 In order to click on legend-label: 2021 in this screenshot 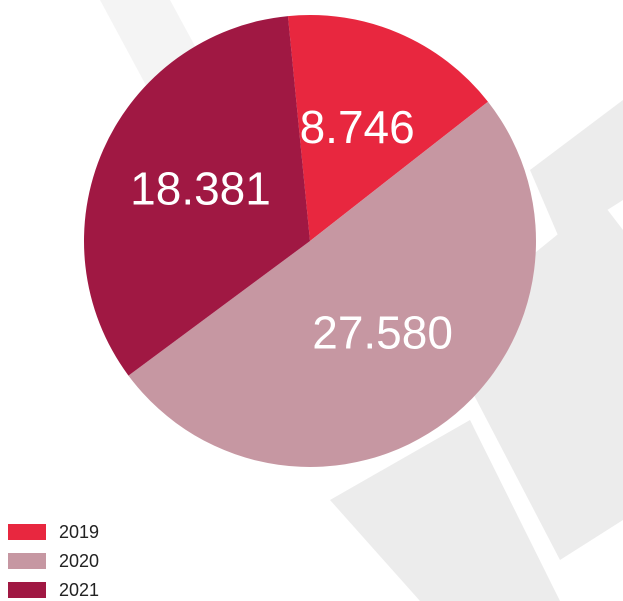, I will do `click(79, 590)`.